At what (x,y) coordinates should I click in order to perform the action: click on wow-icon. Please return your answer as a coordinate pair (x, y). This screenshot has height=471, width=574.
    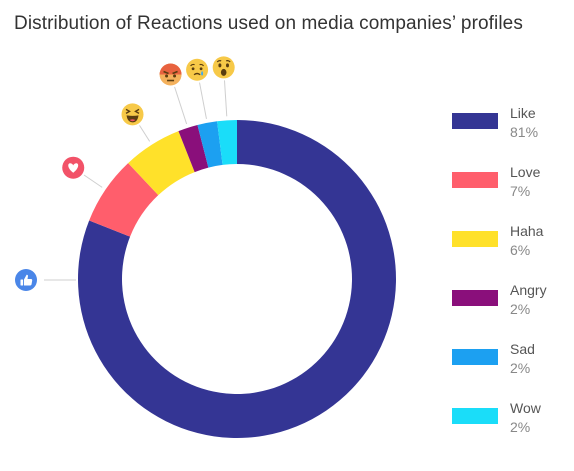
    Looking at the image, I should click on (223, 67).